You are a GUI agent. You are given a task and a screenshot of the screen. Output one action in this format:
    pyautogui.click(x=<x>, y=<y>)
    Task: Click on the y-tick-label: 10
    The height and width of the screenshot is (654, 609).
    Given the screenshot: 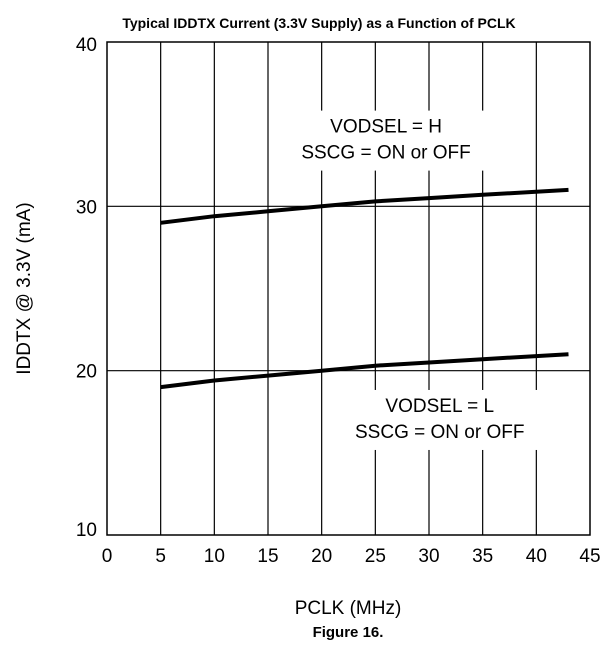 What is the action you would take?
    pyautogui.click(x=86, y=530)
    